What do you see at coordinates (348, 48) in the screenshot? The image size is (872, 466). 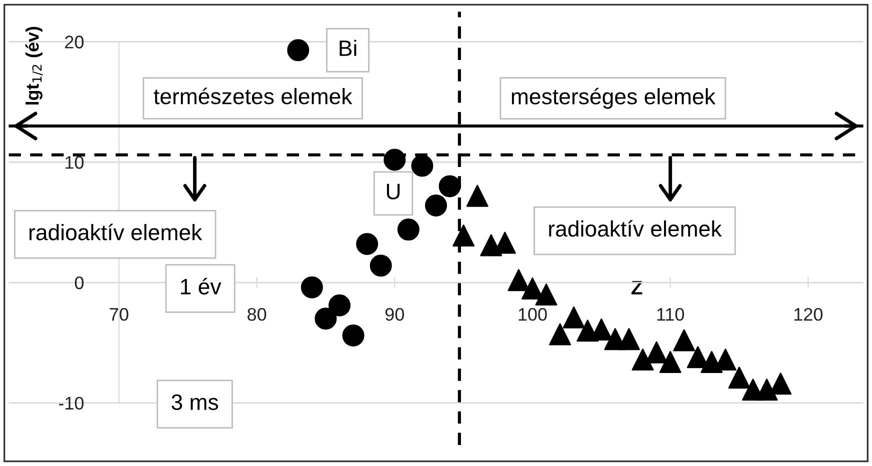 I see `annotation: Bi` at bounding box center [348, 48].